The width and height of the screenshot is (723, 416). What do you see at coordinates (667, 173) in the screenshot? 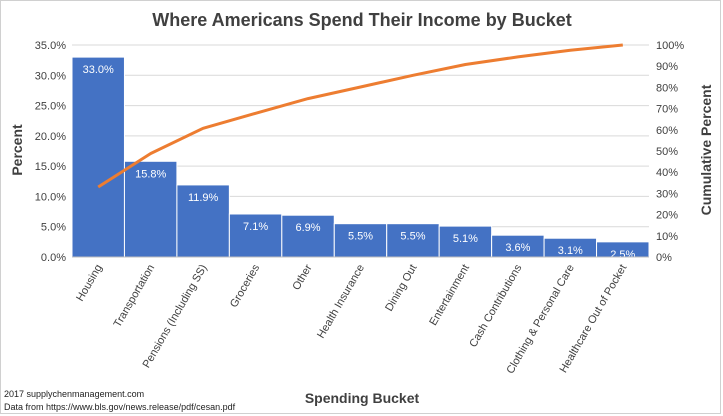
I see `y2-tick-label: 40%` at bounding box center [667, 173].